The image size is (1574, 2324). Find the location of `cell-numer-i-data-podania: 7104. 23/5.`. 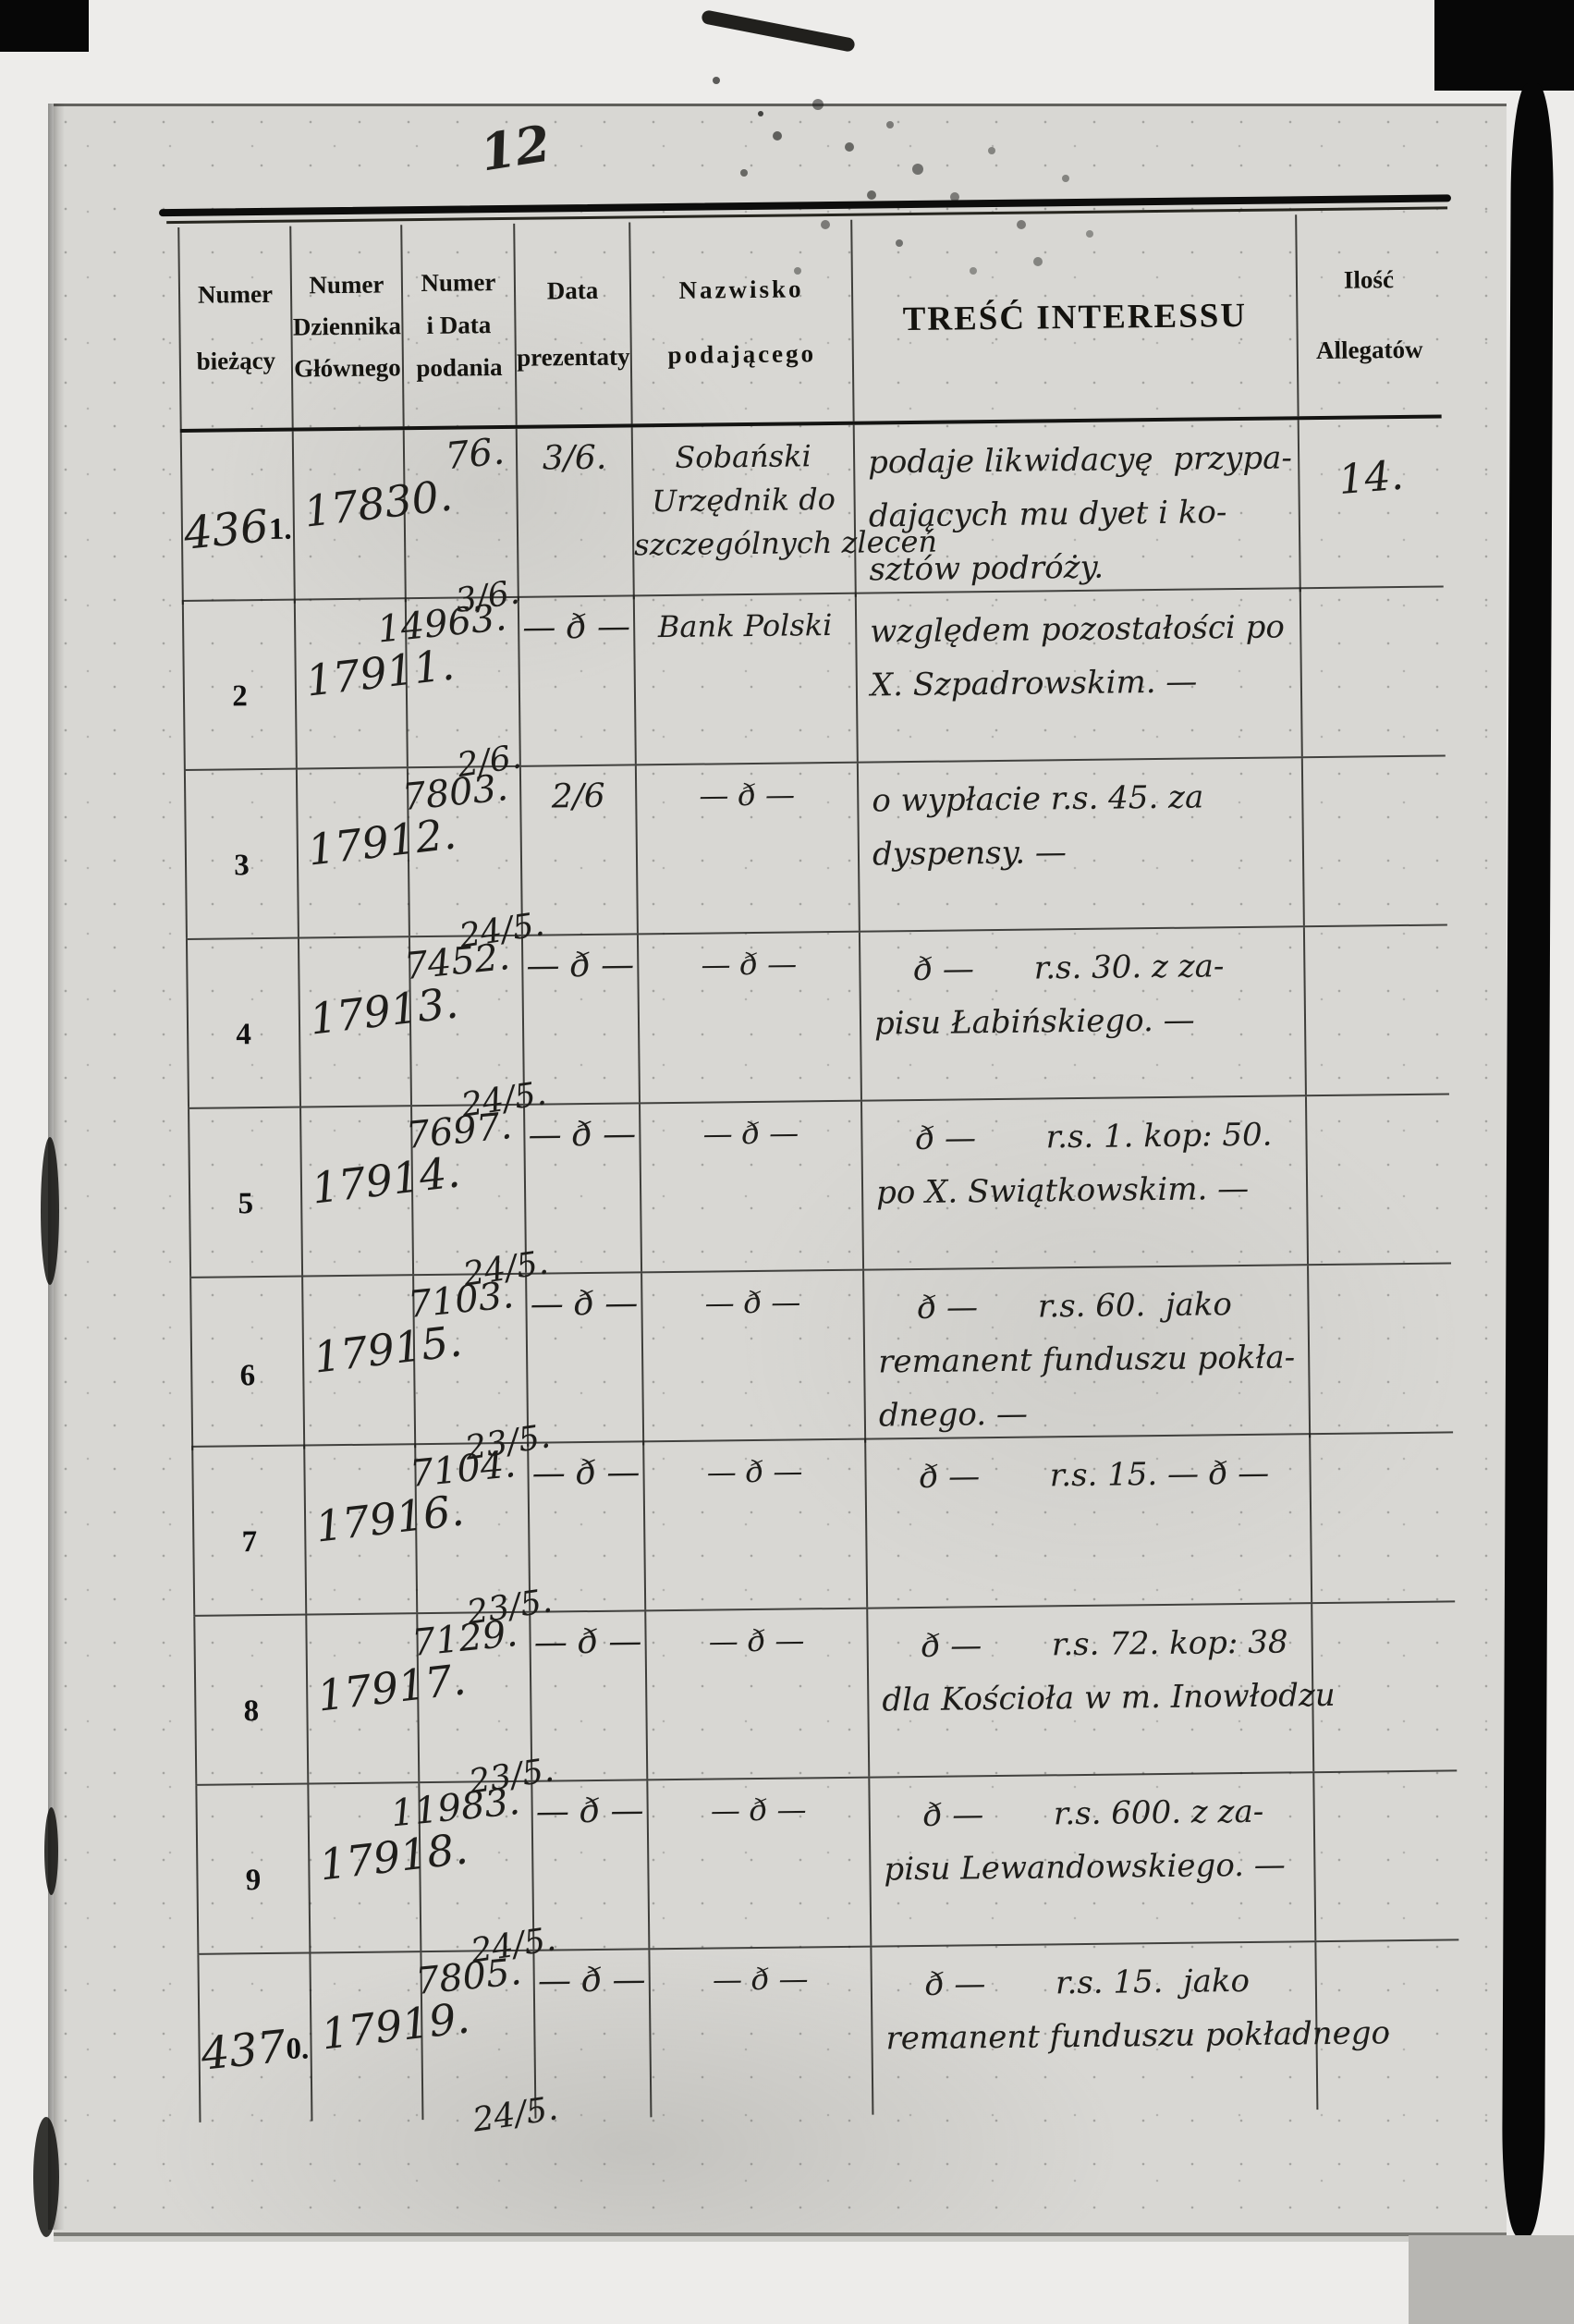

cell-numer-i-data-podania: 7104. 23/5. is located at coordinates (482, 1538).